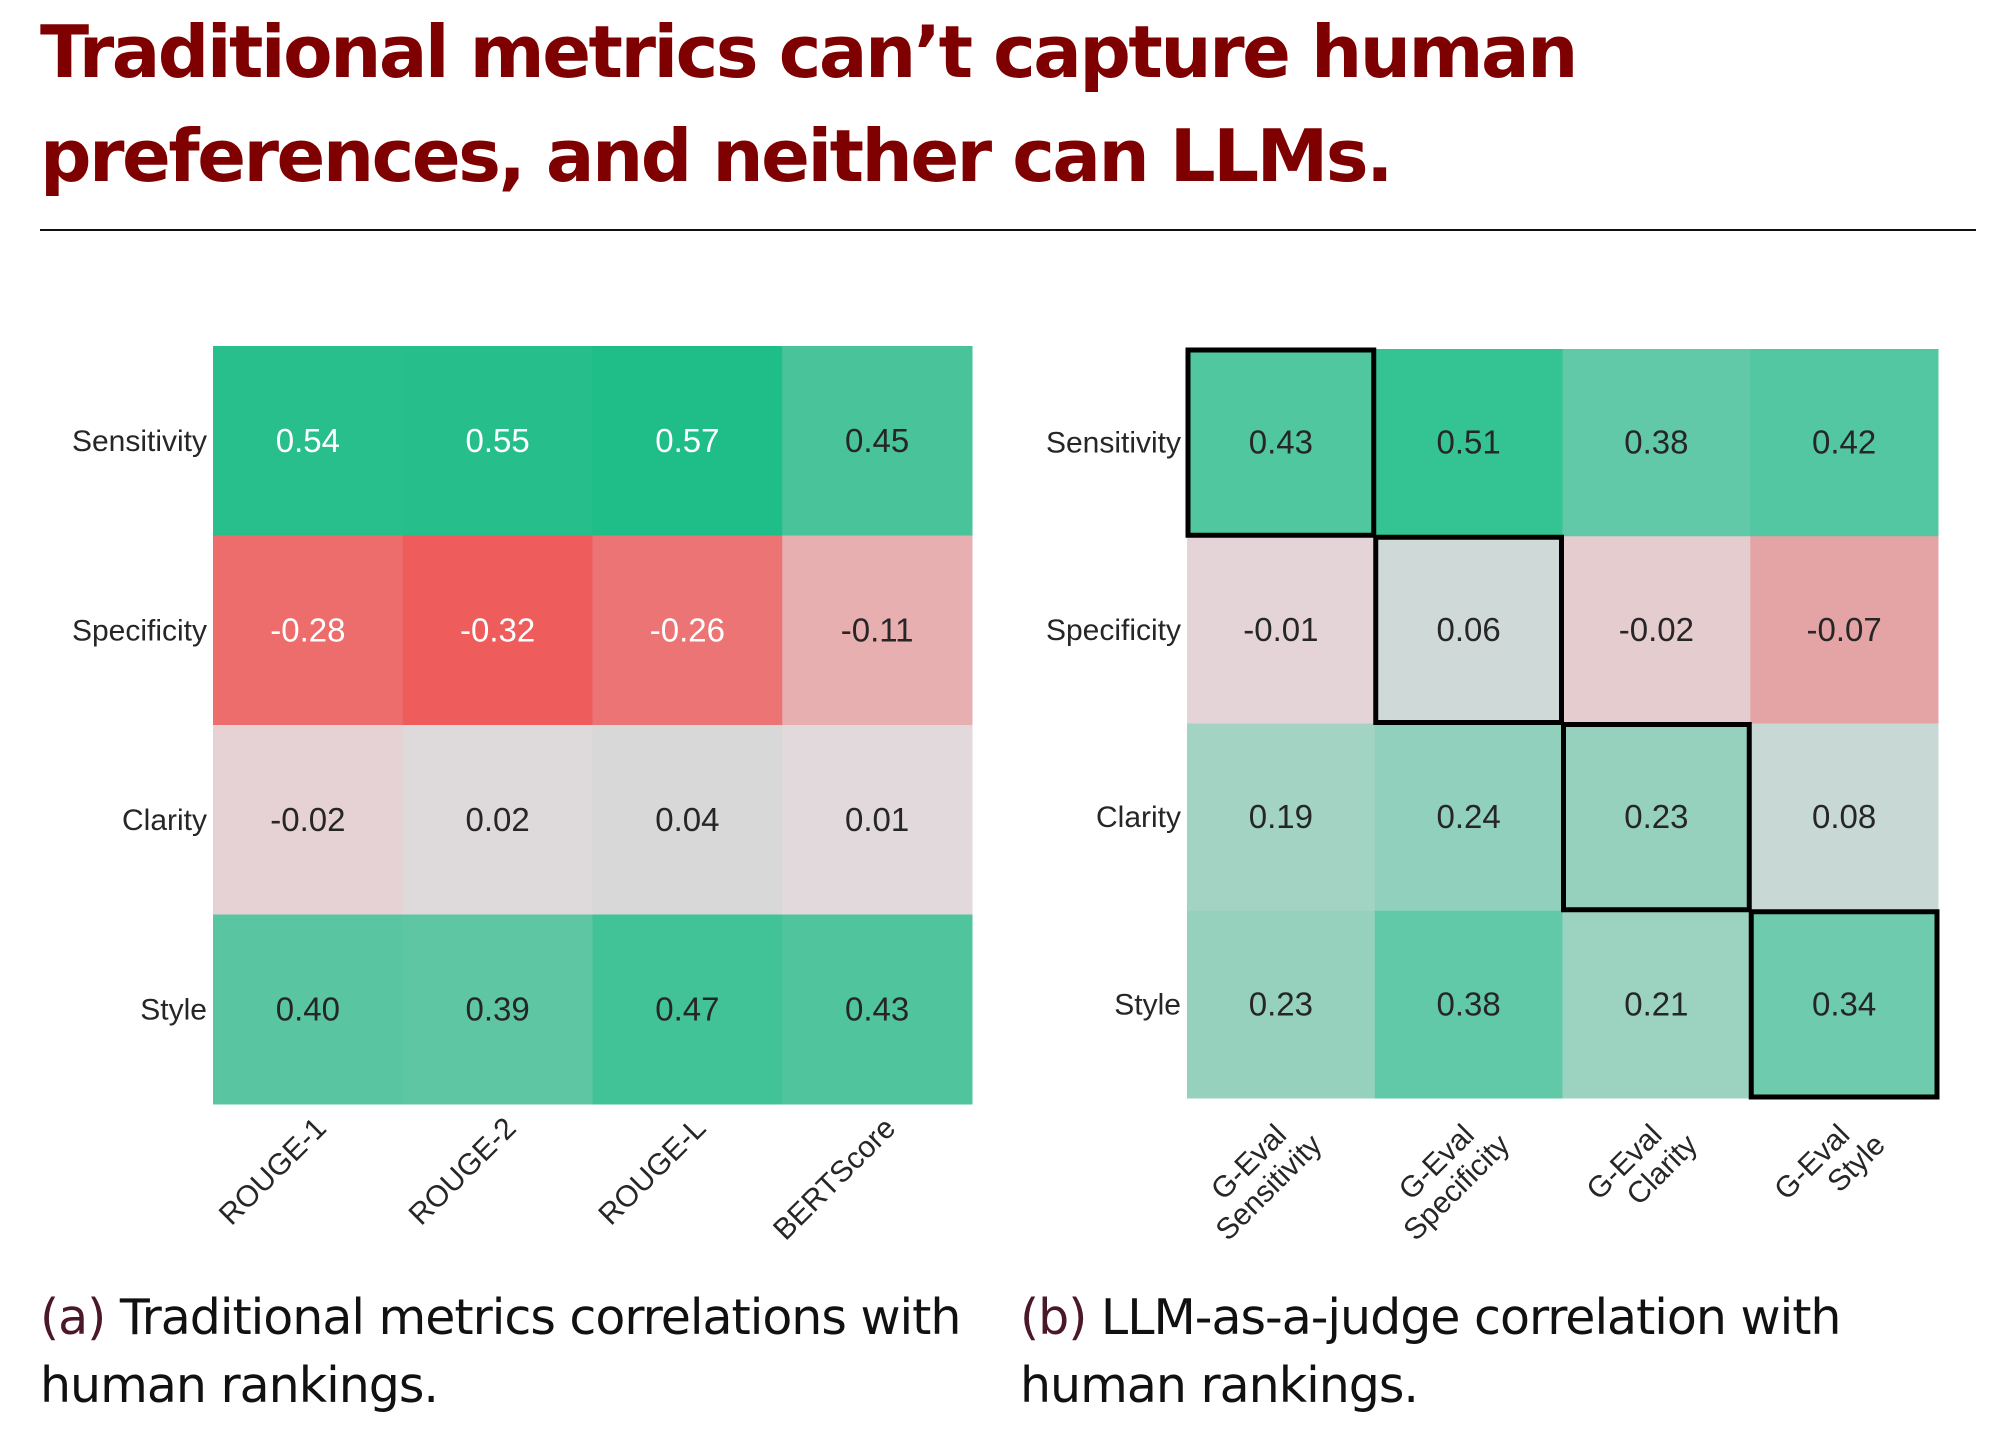 The image size is (2000, 1436). I want to click on heatmap-cell-specificity-g-eval-clarity, so click(1656, 630).